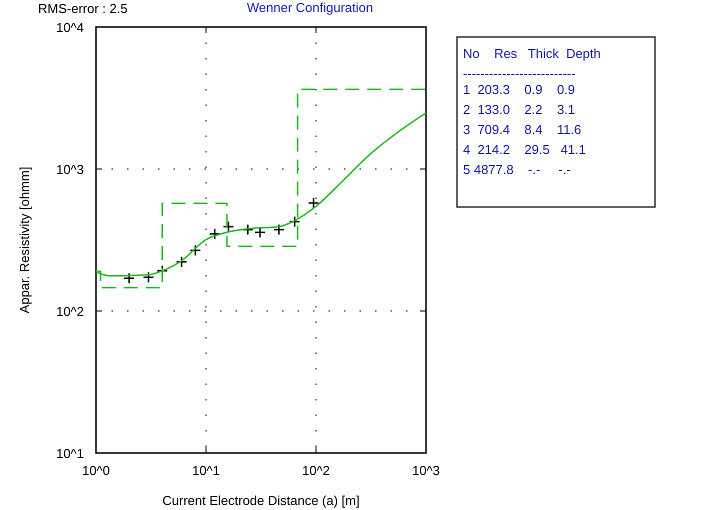 The width and height of the screenshot is (710, 510). Describe the element at coordinates (524, 149) in the screenshot. I see `text: 4 214.2 29.5 41.1` at that location.